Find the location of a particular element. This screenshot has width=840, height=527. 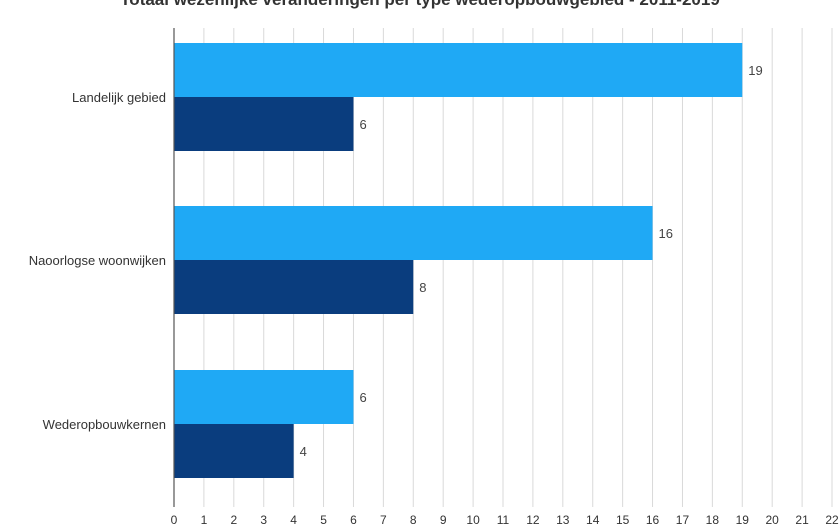

category-label: Naoorlogse woonwijken is located at coordinates (97, 260).